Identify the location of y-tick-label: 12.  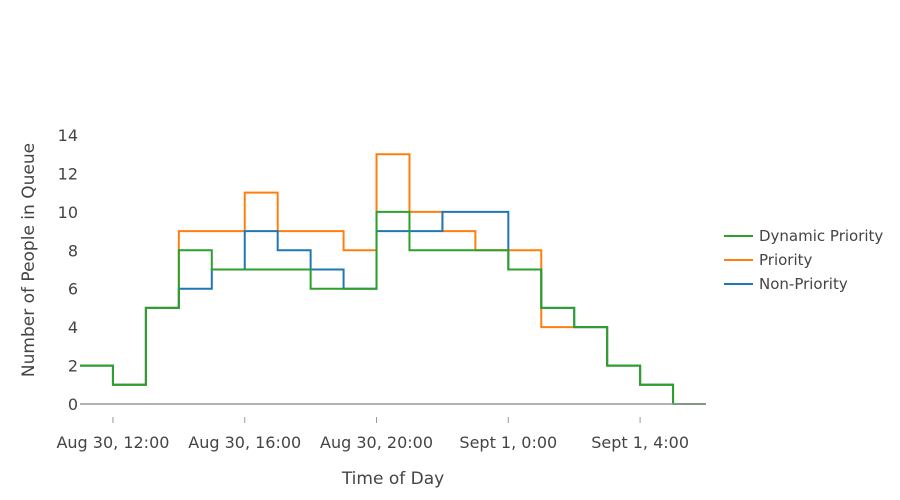
(68, 173).